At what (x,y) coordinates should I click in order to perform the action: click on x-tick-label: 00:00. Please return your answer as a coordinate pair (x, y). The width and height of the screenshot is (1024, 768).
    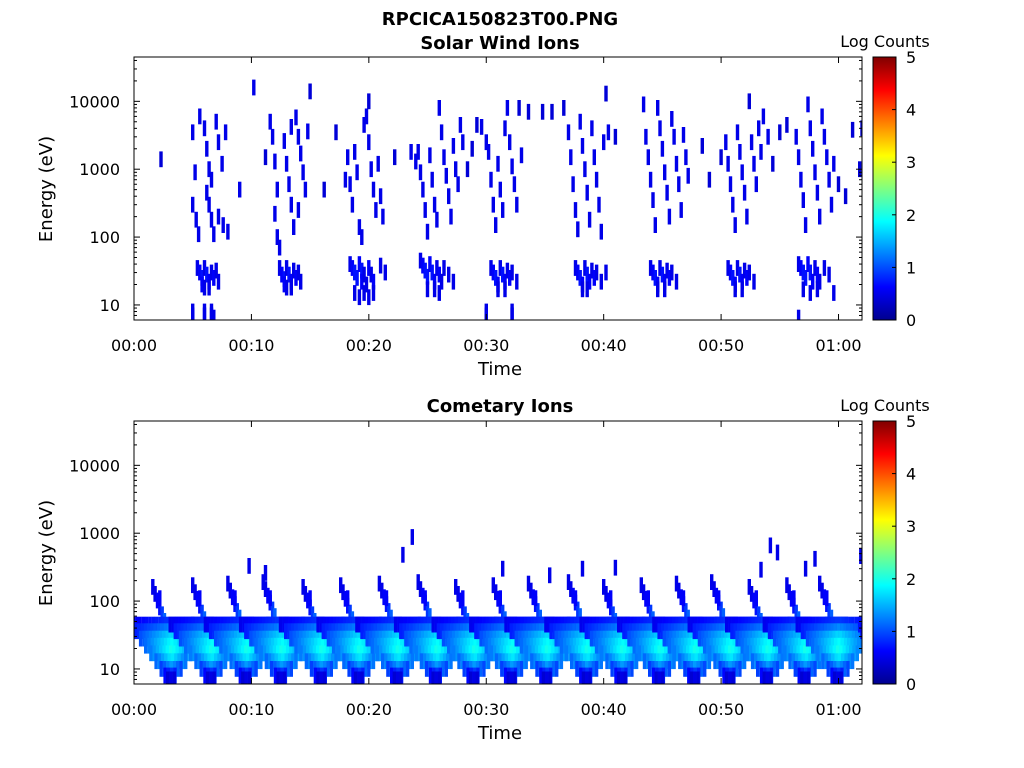
    Looking at the image, I should click on (134, 709).